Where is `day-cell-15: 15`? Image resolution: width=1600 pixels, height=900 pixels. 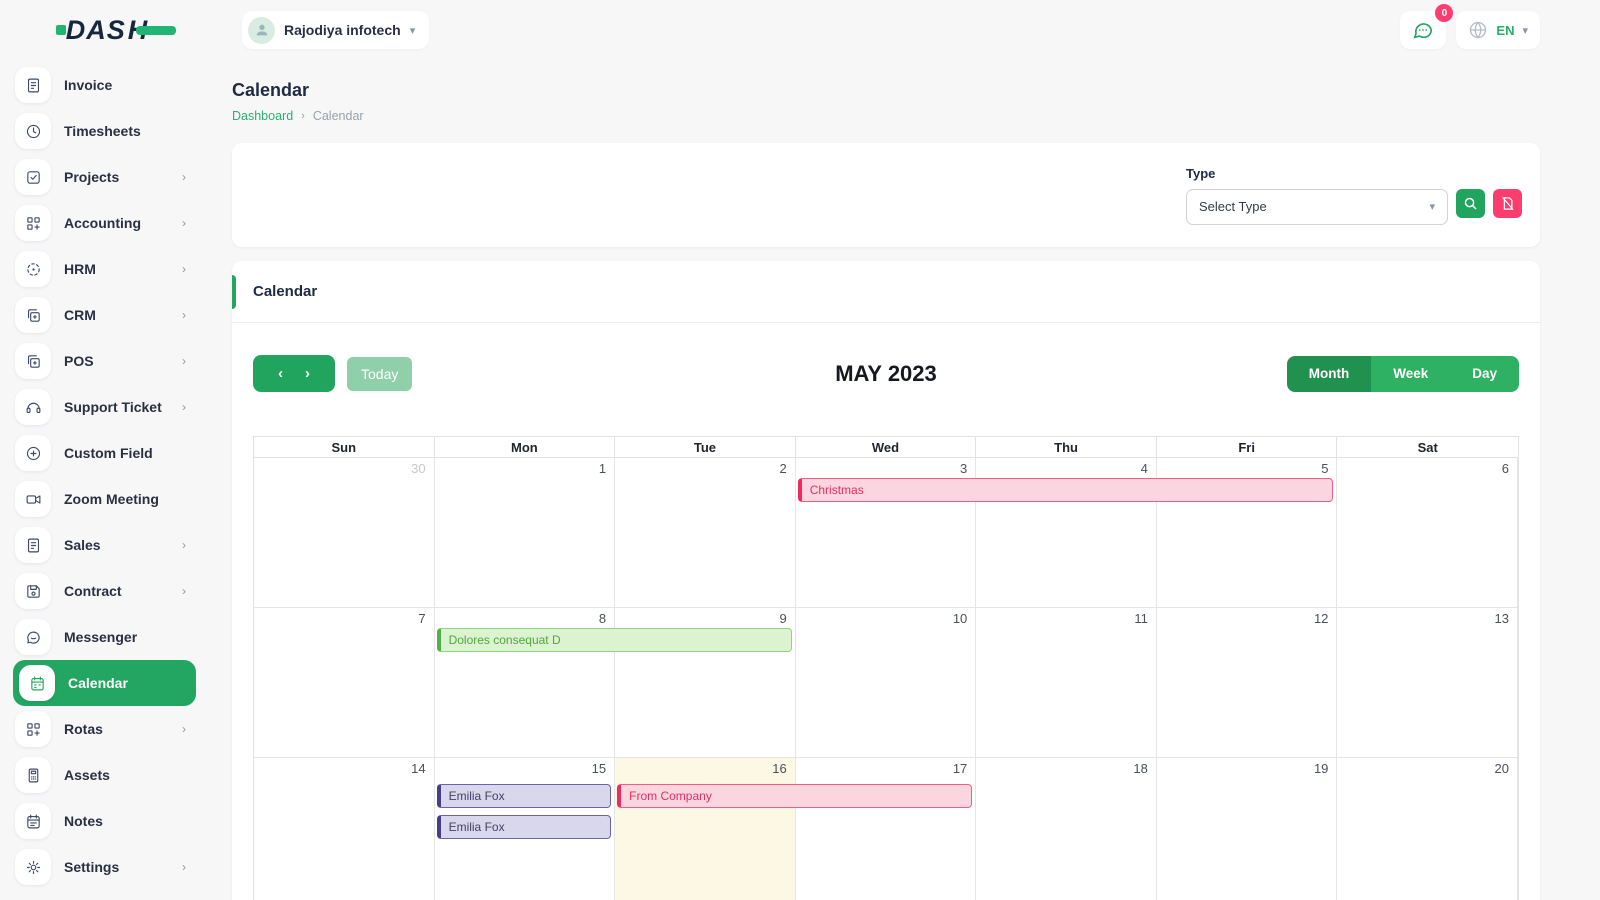 day-cell-15: 15 is located at coordinates (525, 829).